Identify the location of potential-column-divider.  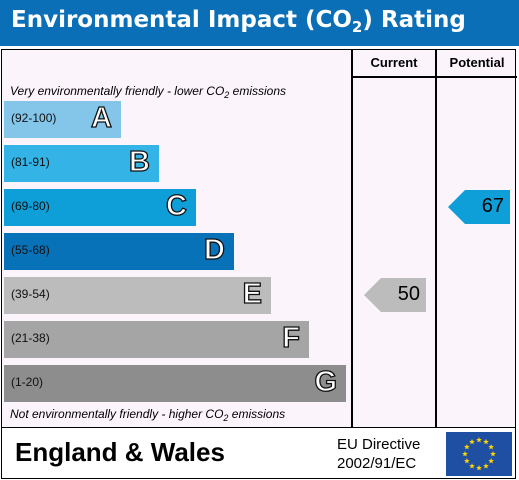
(436, 238).